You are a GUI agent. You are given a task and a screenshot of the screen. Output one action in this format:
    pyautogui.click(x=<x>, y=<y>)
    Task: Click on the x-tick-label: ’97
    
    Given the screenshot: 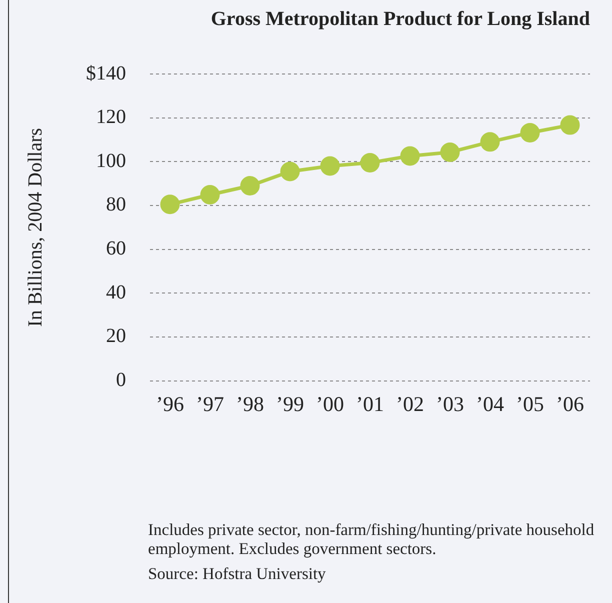 What is the action you would take?
    pyautogui.click(x=210, y=404)
    